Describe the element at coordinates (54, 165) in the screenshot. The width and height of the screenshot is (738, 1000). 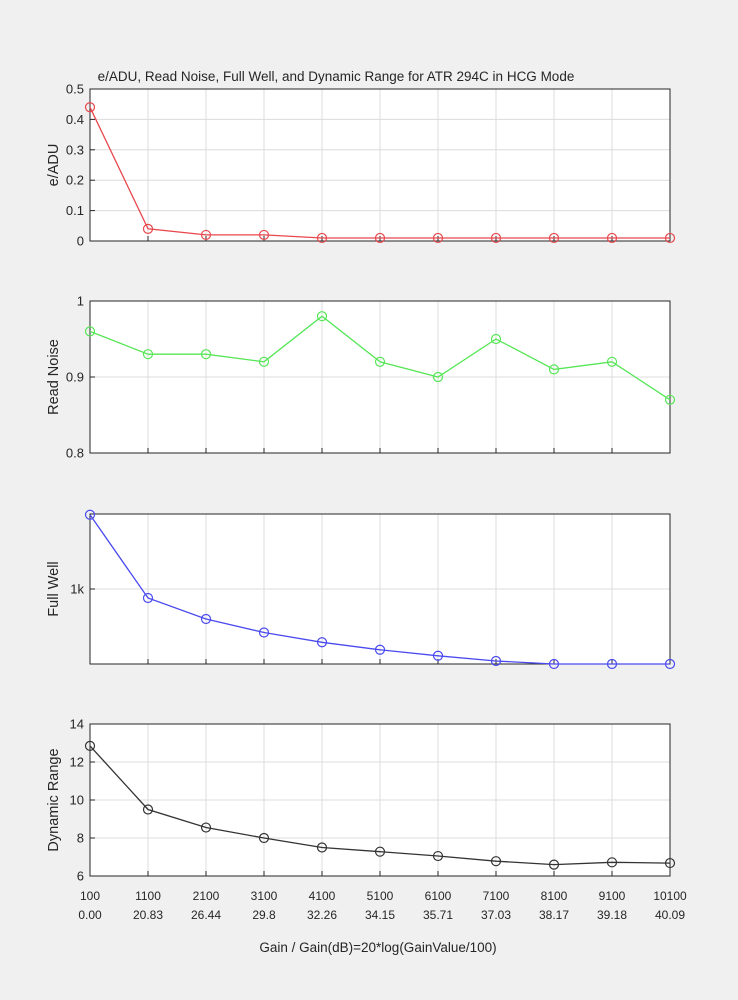
I see `y-axis-label: e/ADU` at that location.